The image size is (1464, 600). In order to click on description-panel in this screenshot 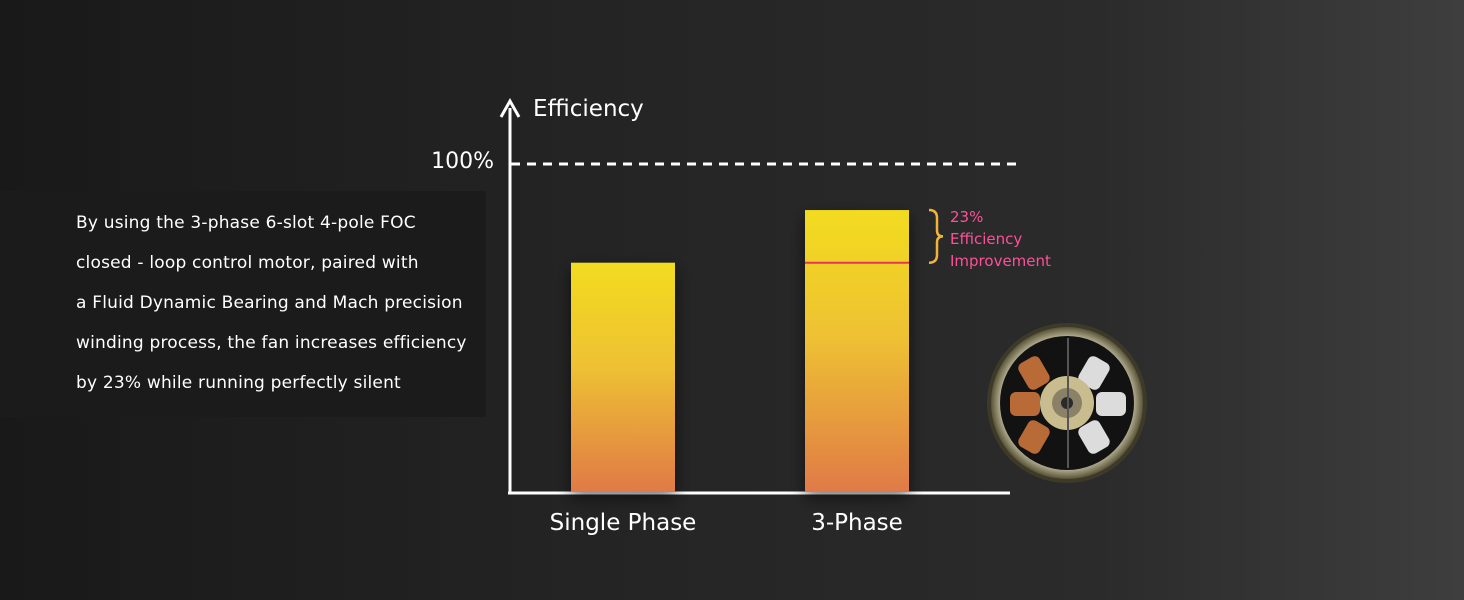, I will do `click(243, 304)`.